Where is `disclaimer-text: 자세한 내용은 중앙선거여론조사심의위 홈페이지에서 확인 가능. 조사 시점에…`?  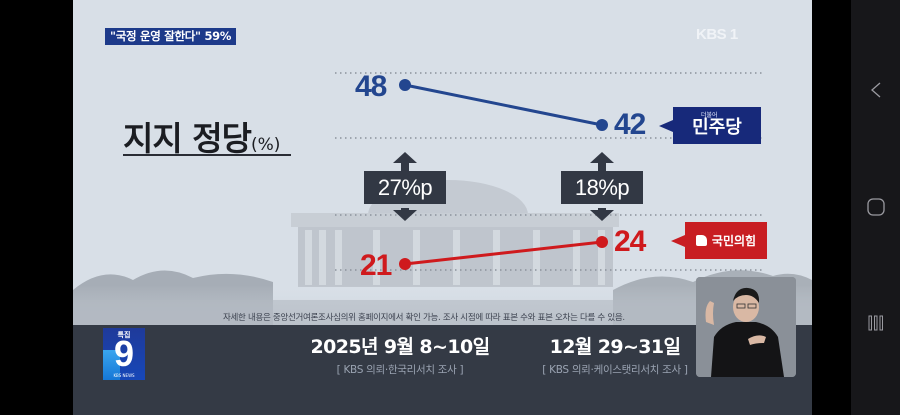
disclaimer-text: 자세한 내용은 중앙선거여론조사심의위 홈페이지에서 확인 가능. 조사 시점에… is located at coordinates (424, 318).